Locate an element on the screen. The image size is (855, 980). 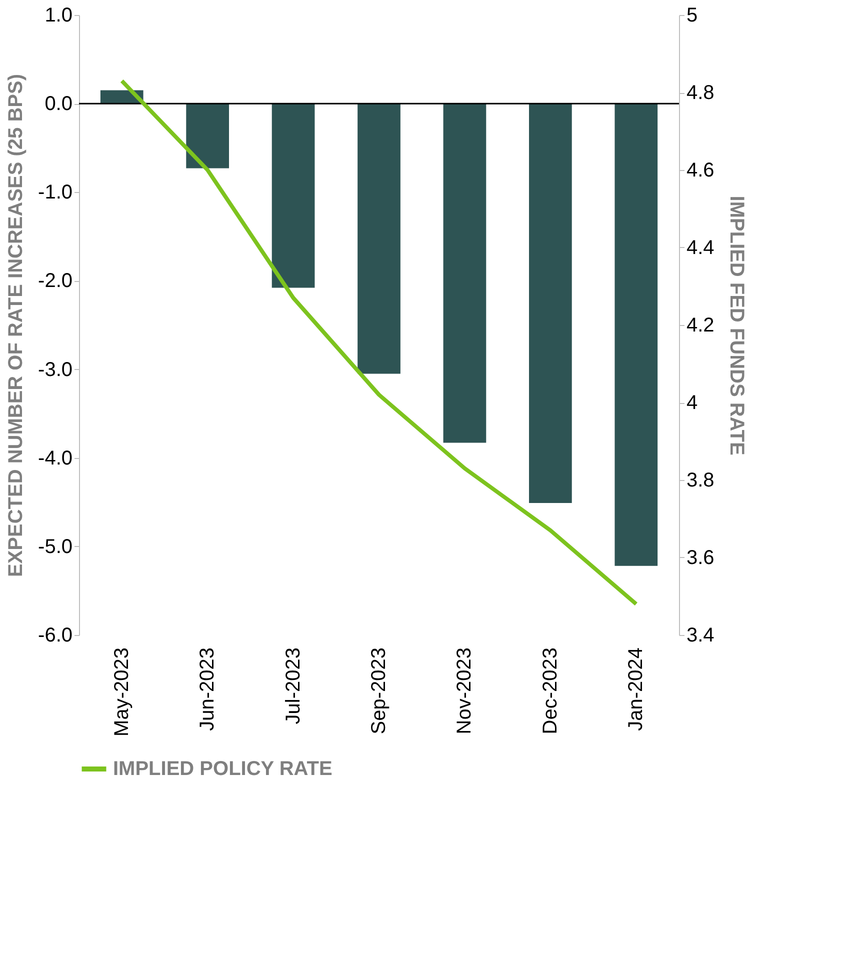
y2-tick-label: 4 is located at coordinates (692, 403).